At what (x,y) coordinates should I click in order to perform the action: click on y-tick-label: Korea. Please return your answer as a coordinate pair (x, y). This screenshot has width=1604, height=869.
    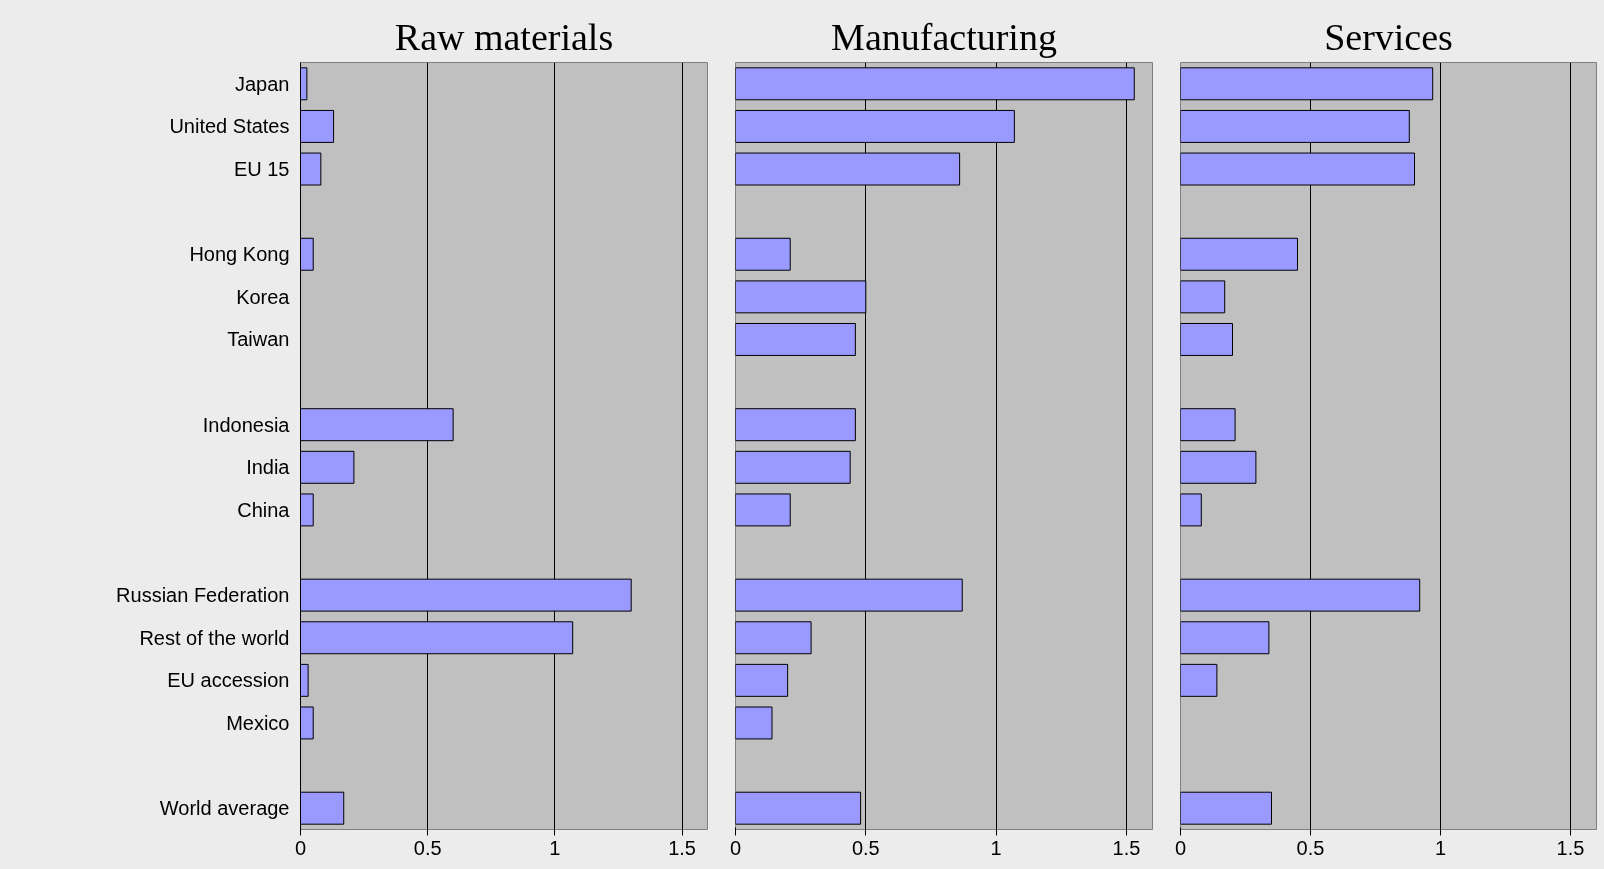
    Looking at the image, I should click on (263, 296).